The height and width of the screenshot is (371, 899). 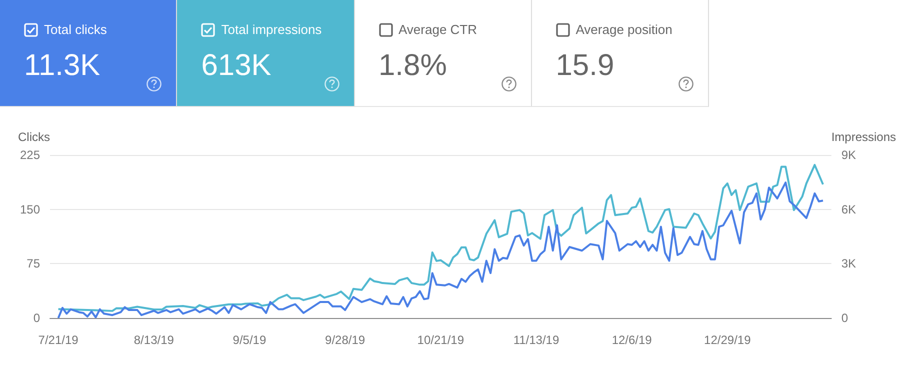 I want to click on y2-tick-label: 3K, so click(x=848, y=263).